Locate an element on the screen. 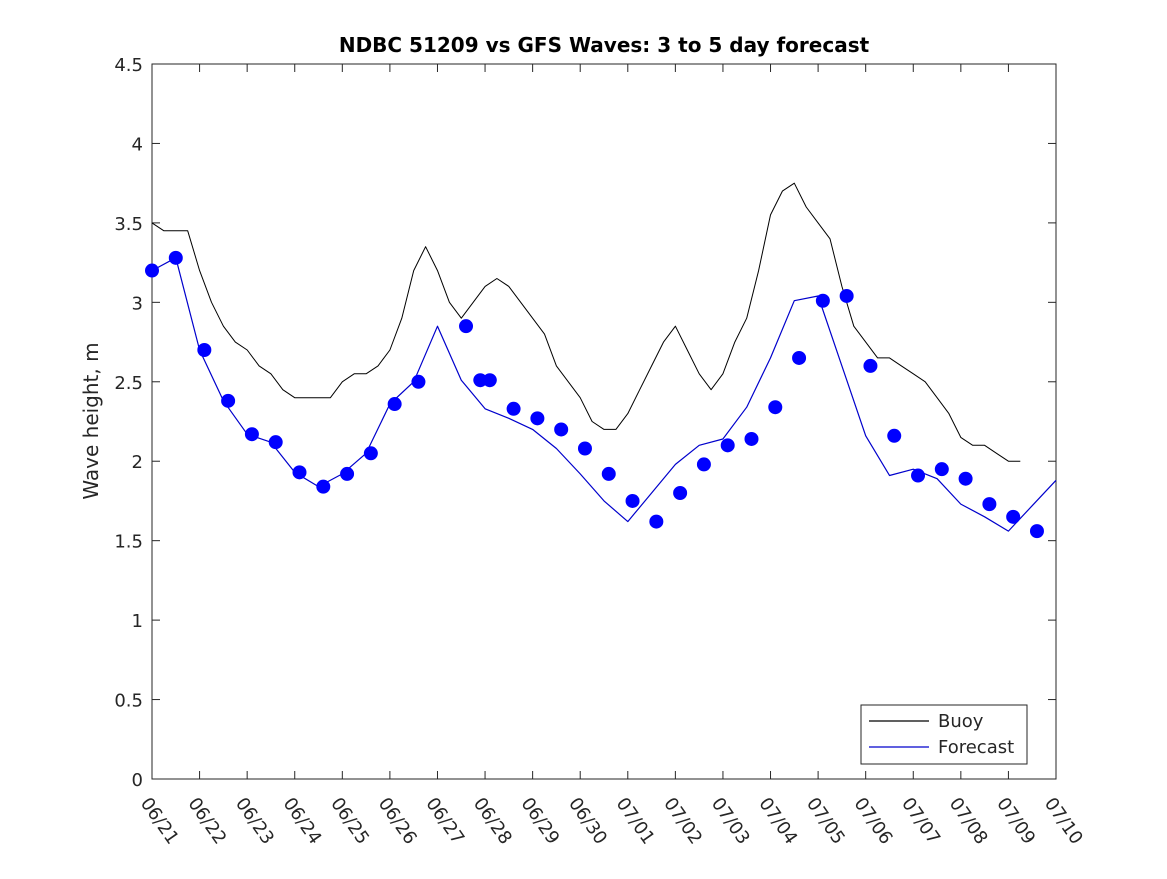 The image size is (1167, 879). legend: Buoy Forecast is located at coordinates (944, 734).